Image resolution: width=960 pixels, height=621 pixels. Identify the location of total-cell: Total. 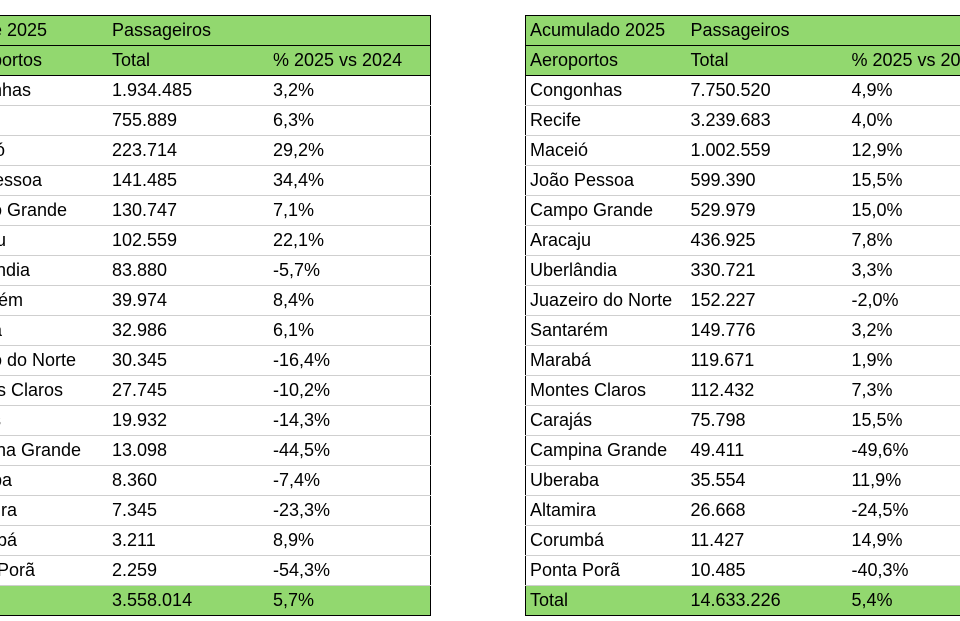
(767, 60).